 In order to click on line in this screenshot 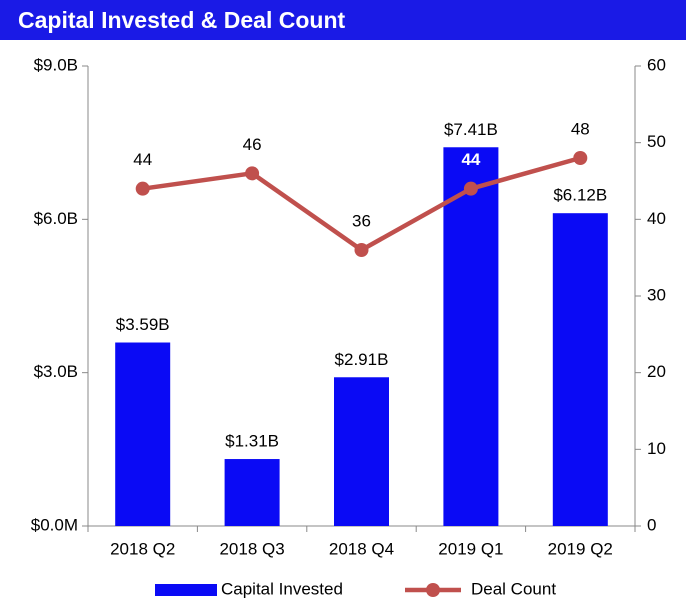, I will do `click(361, 204)`.